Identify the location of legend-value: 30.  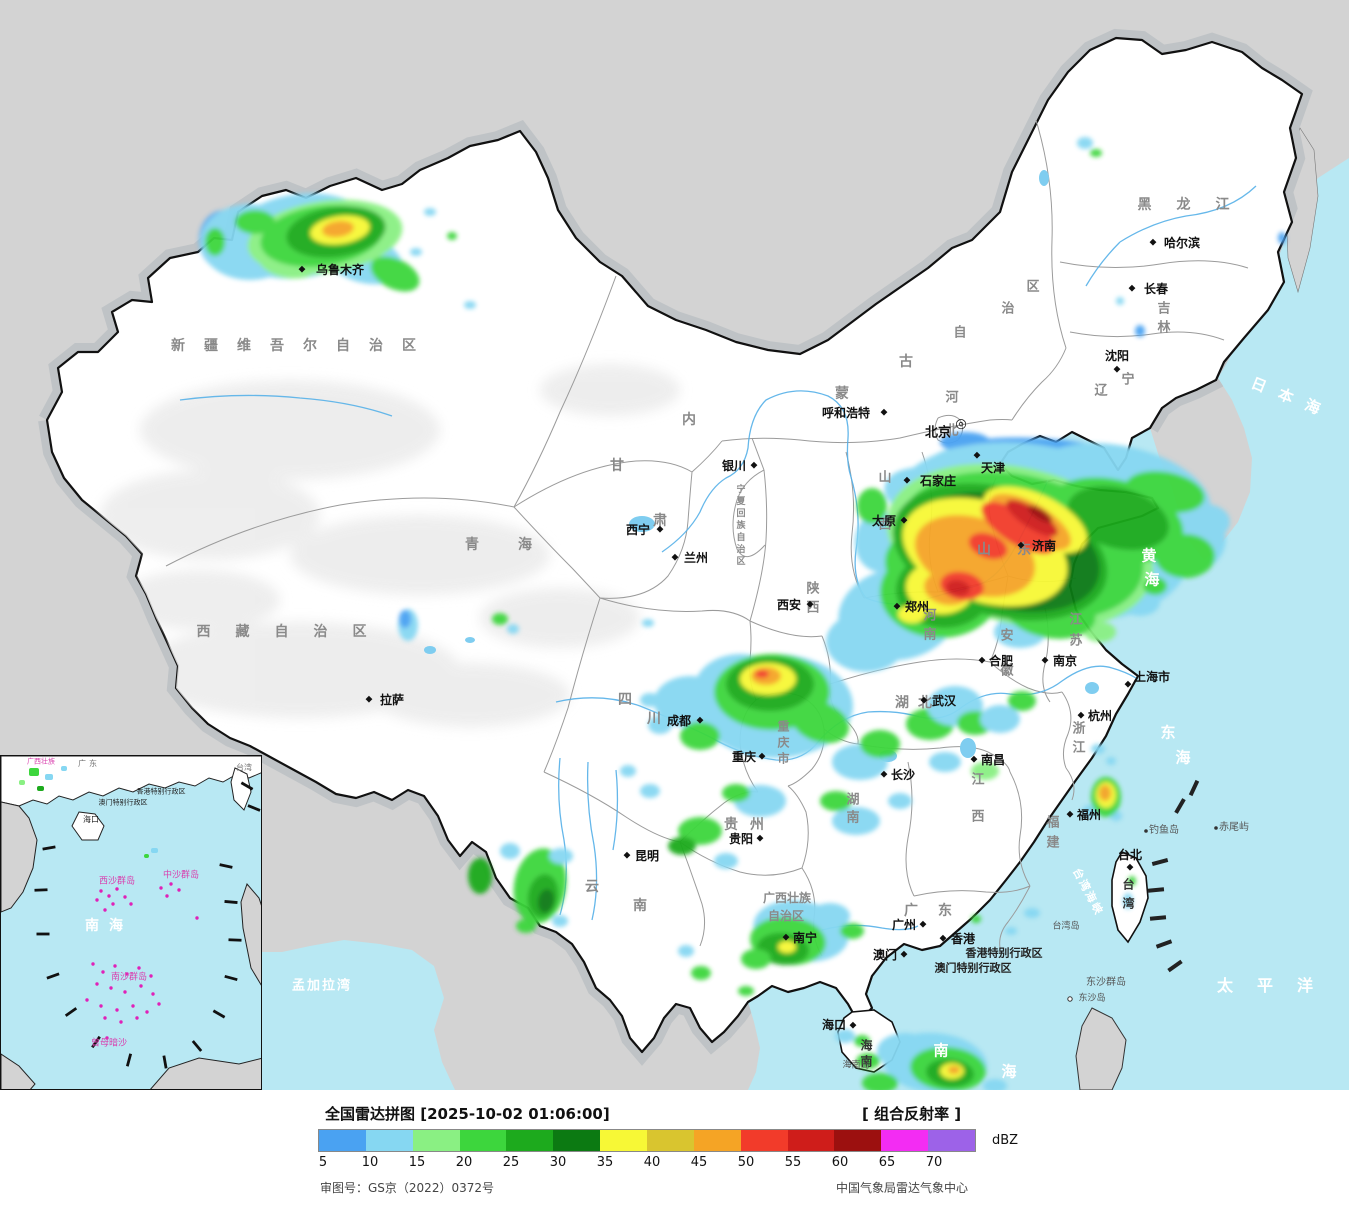
(558, 1162).